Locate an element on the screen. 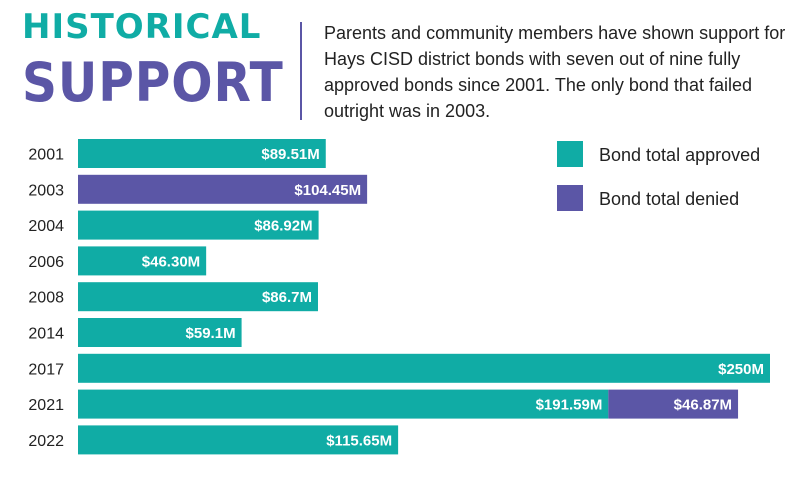 This screenshot has width=800, height=478. bar-2003-denied is located at coordinates (223, 189).